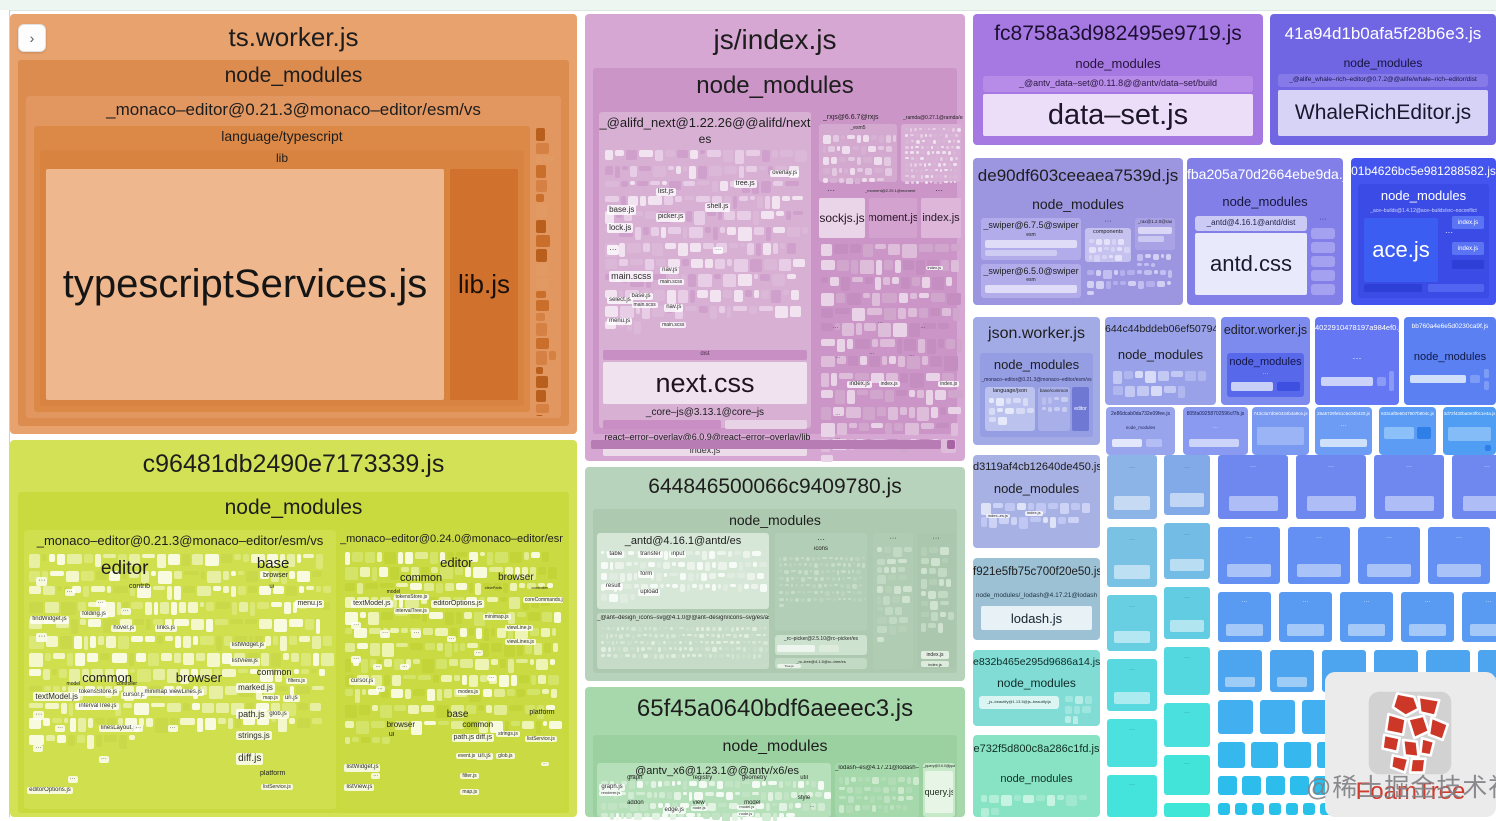 This screenshot has width=1496, height=821. Describe the element at coordinates (272, 774) in the screenshot. I see `module-label-cell: platform` at that location.